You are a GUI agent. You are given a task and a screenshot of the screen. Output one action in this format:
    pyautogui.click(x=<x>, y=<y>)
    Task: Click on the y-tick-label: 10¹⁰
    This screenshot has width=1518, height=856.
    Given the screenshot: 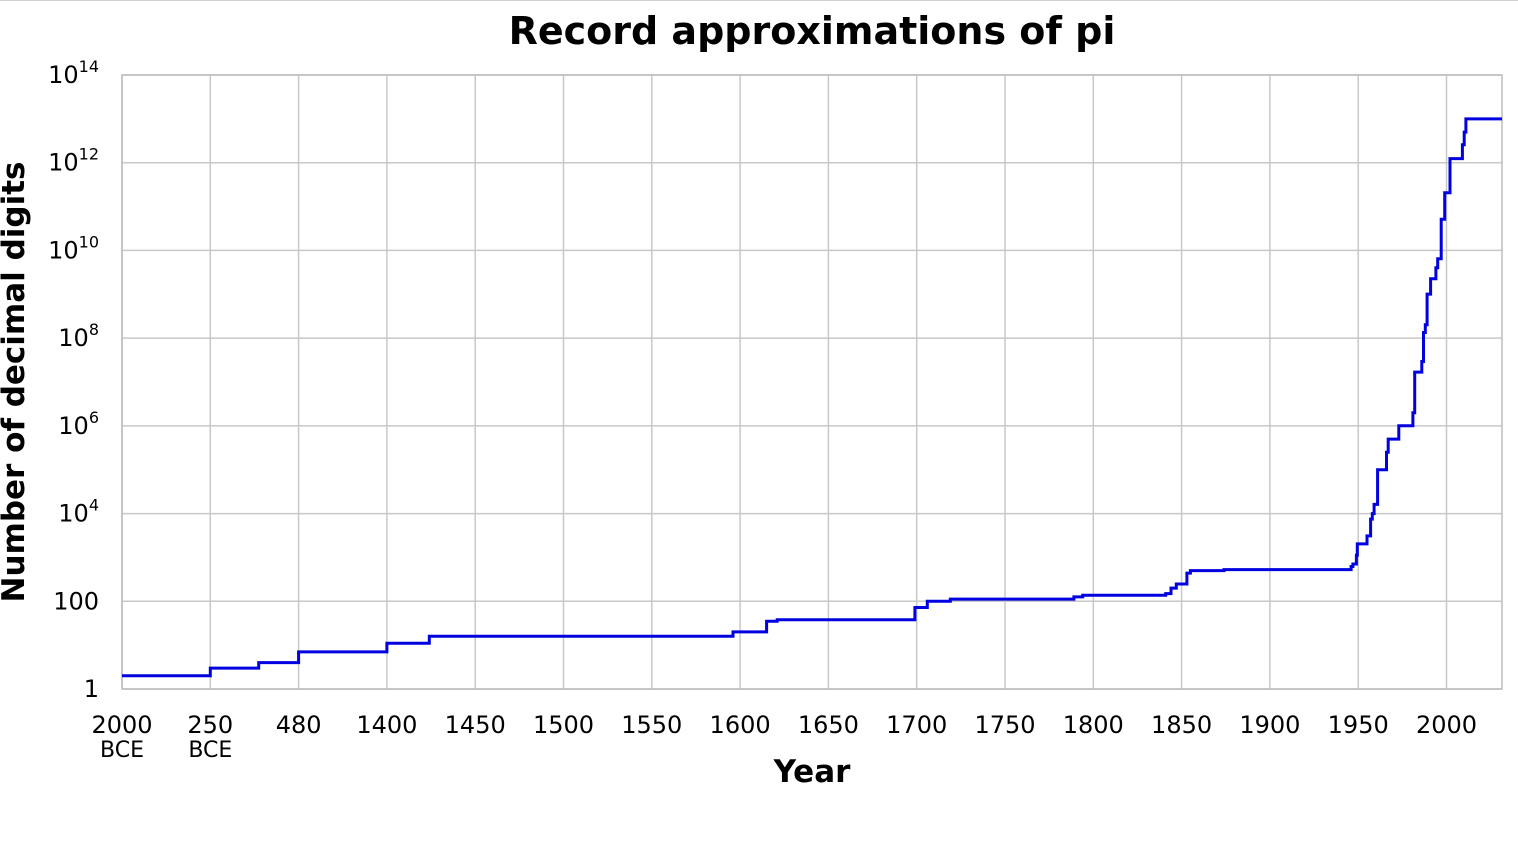 What is the action you would take?
    pyautogui.click(x=73, y=248)
    